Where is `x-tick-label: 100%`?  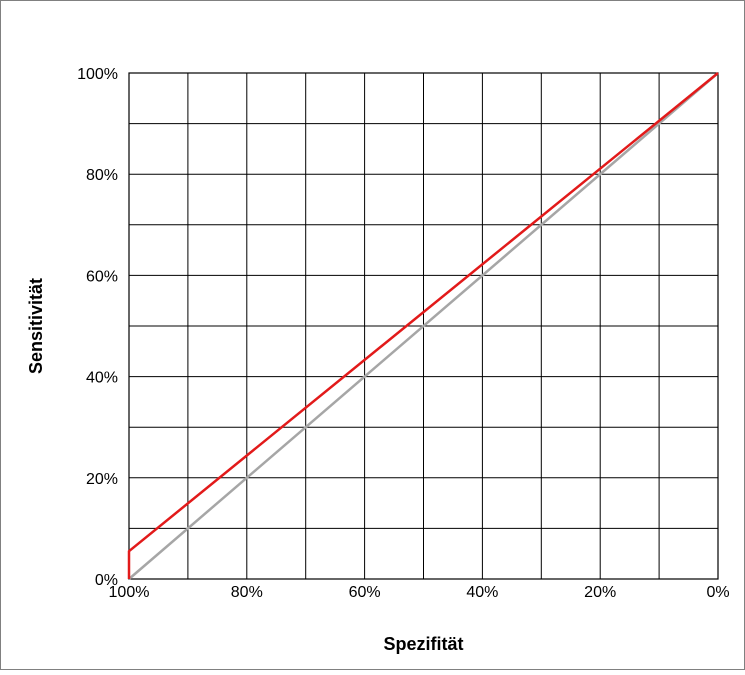
x-tick-label: 100% is located at coordinates (129, 592).